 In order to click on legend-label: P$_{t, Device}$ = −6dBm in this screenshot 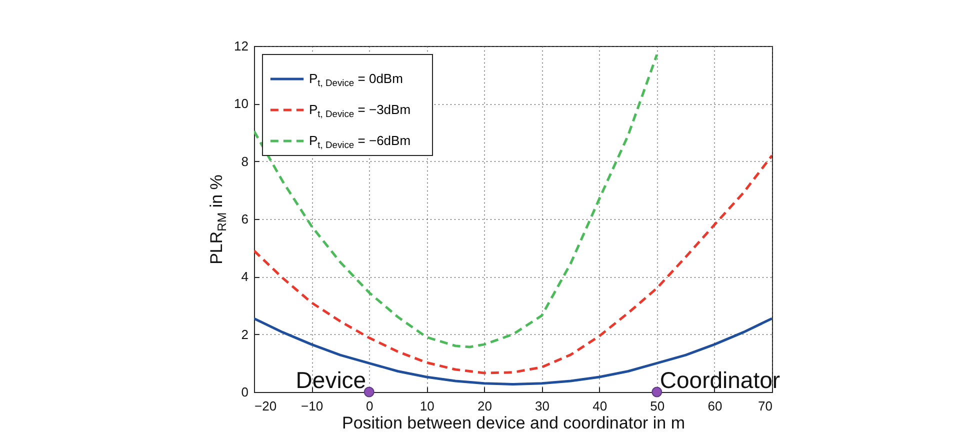, I will do `click(360, 141)`.